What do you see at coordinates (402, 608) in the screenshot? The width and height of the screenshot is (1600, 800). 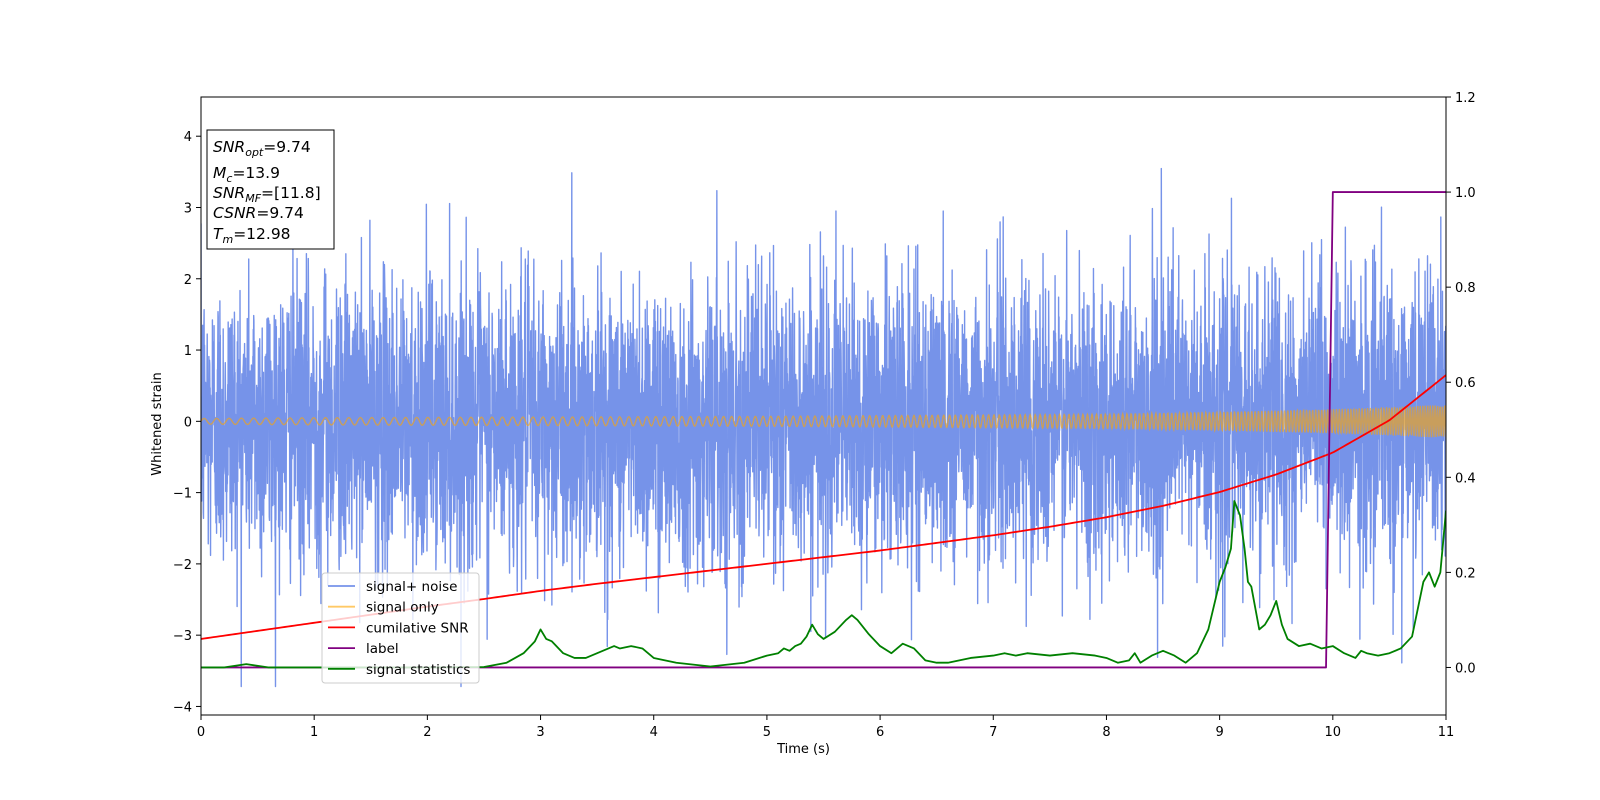 I see `legend-label: signal only` at bounding box center [402, 608].